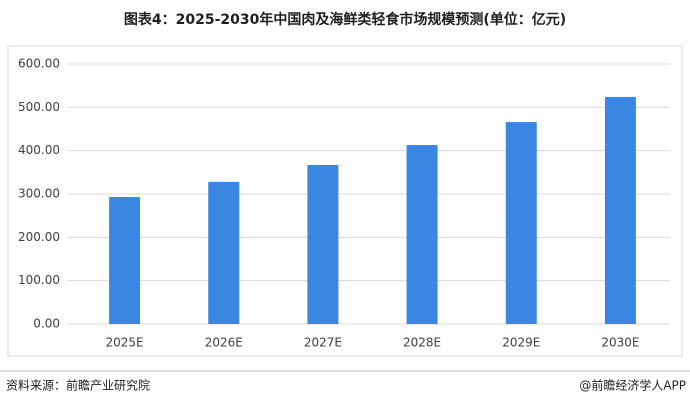 Image resolution: width=690 pixels, height=407 pixels. I want to click on x-tick-label: 2030E, so click(620, 343).